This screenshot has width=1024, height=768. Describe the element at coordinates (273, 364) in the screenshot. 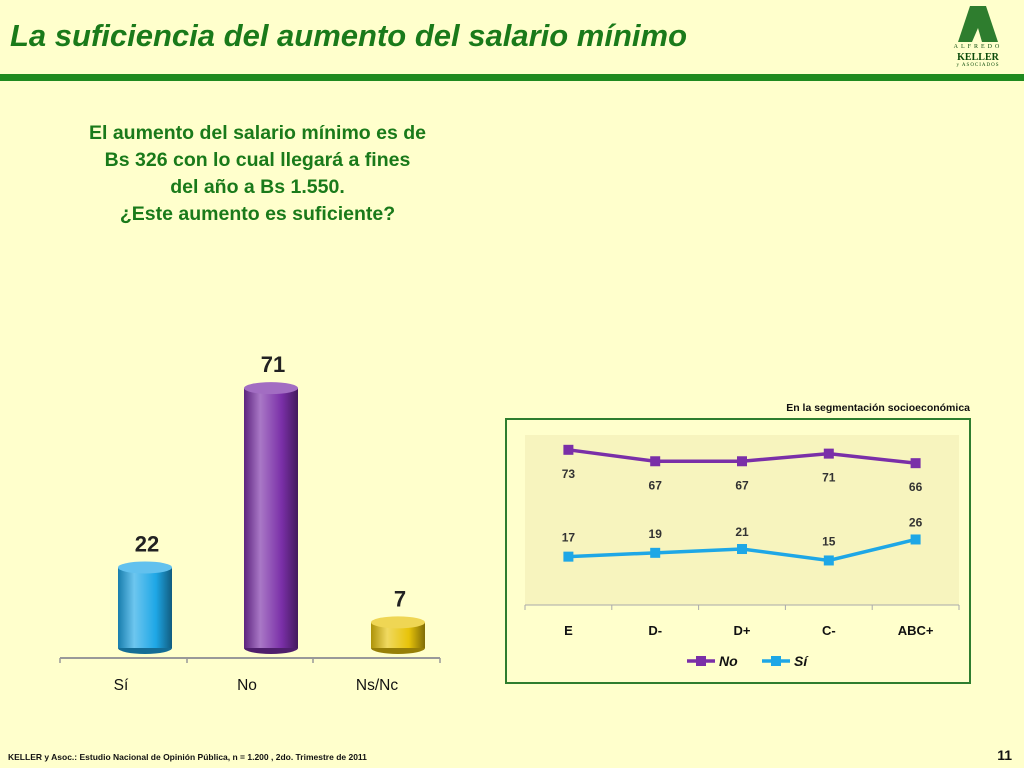

I see `bar-value-label: 71` at that location.